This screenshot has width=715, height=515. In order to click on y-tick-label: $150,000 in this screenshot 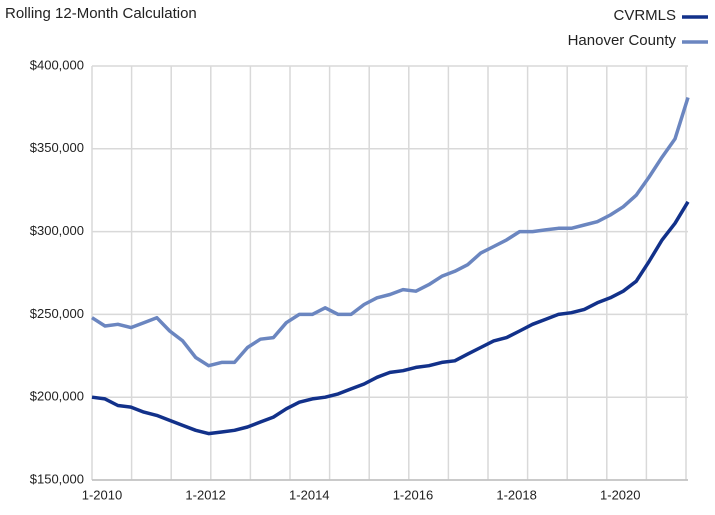, I will do `click(57, 478)`.